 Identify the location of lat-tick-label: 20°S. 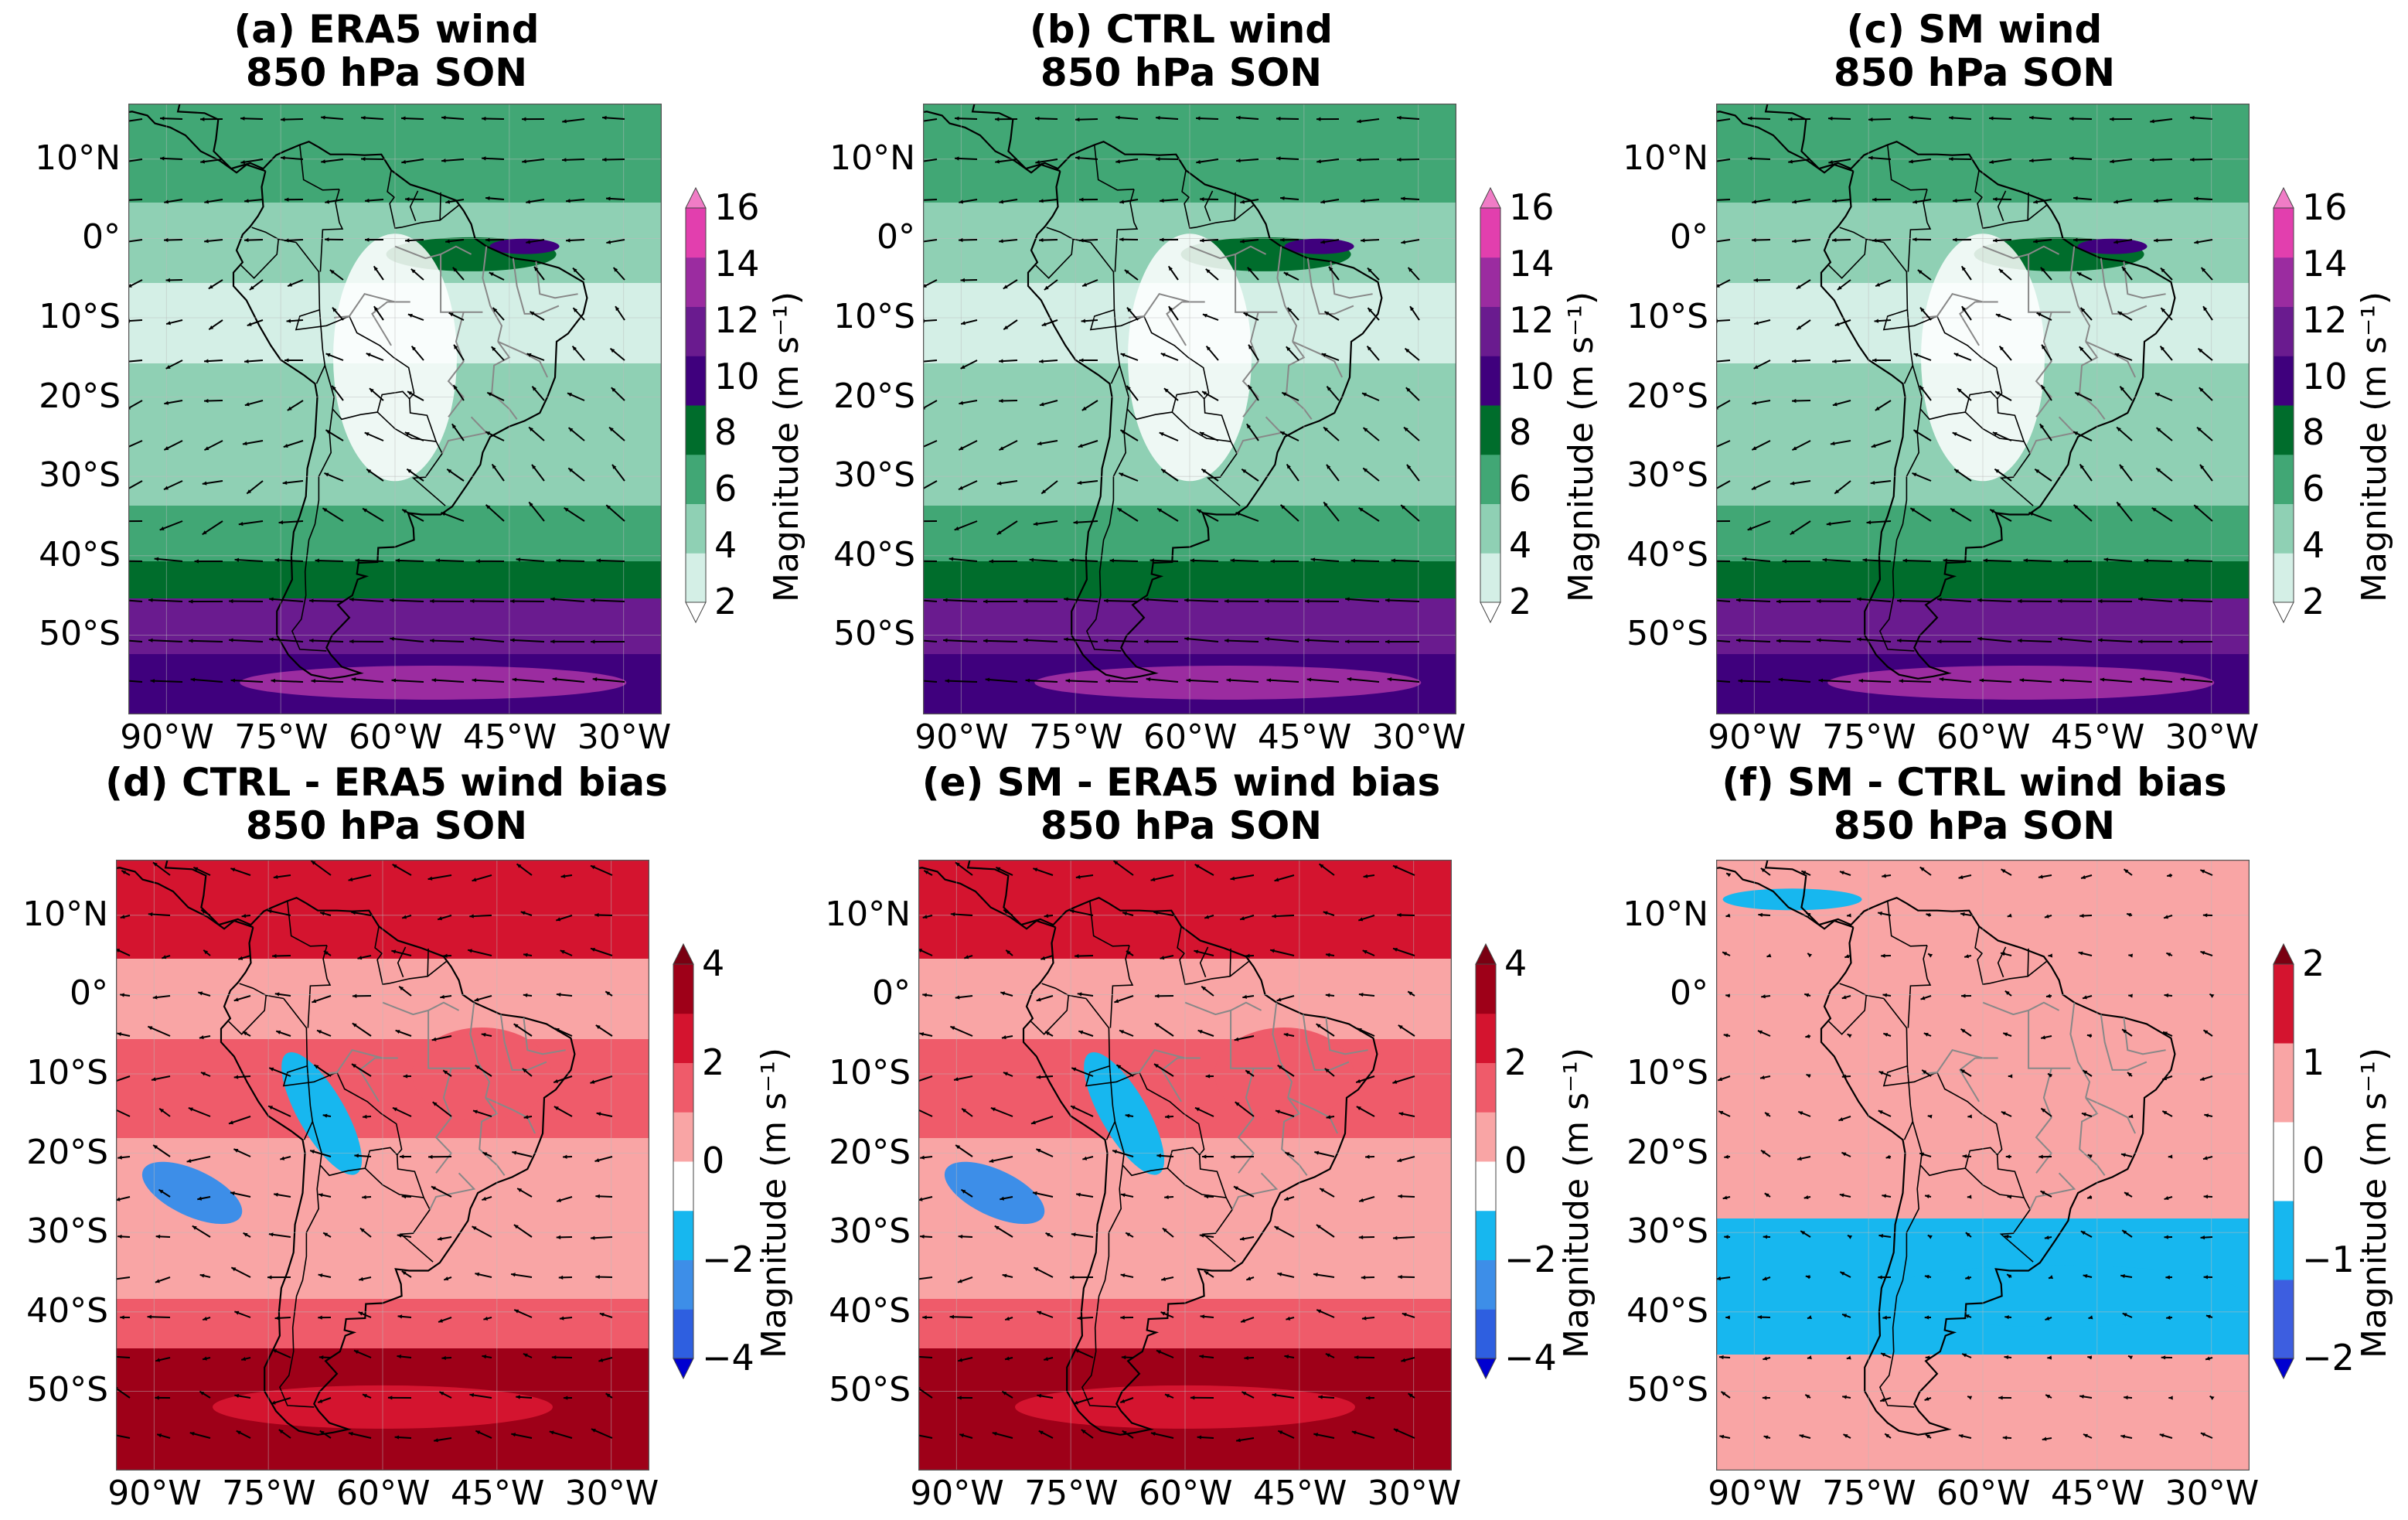
(1667, 396).